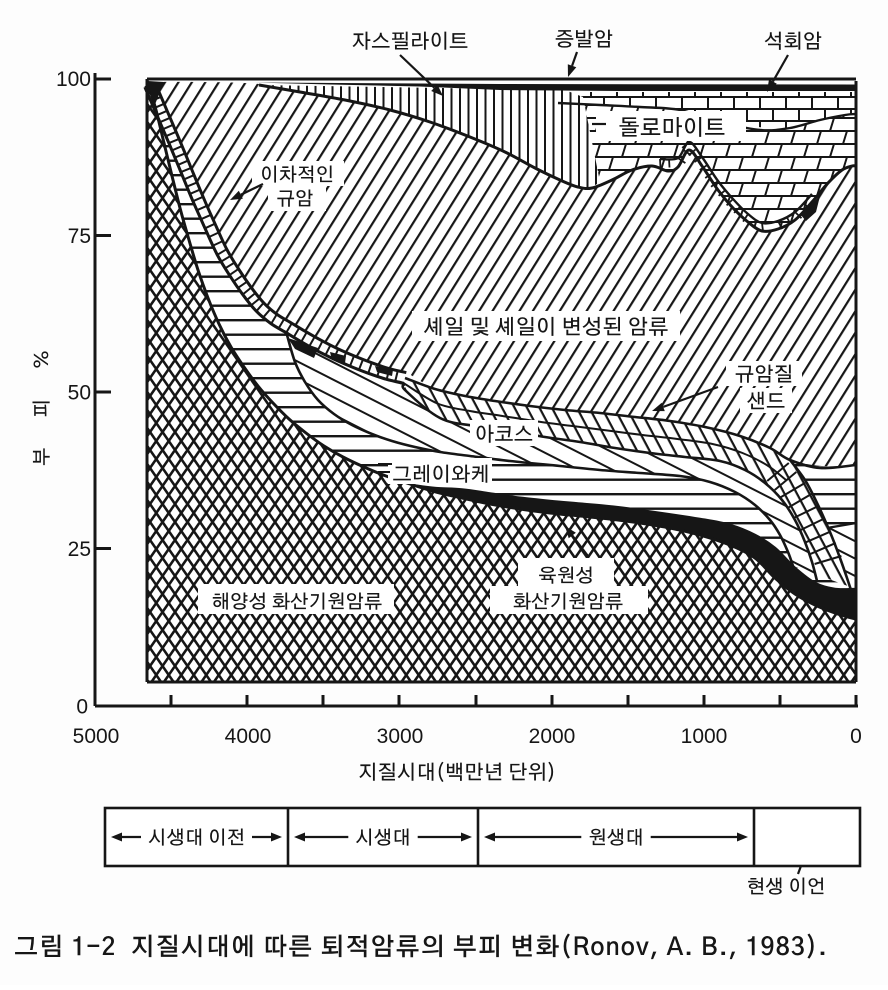  Describe the element at coordinates (79, 549) in the screenshot. I see `svg-text: 25` at that location.